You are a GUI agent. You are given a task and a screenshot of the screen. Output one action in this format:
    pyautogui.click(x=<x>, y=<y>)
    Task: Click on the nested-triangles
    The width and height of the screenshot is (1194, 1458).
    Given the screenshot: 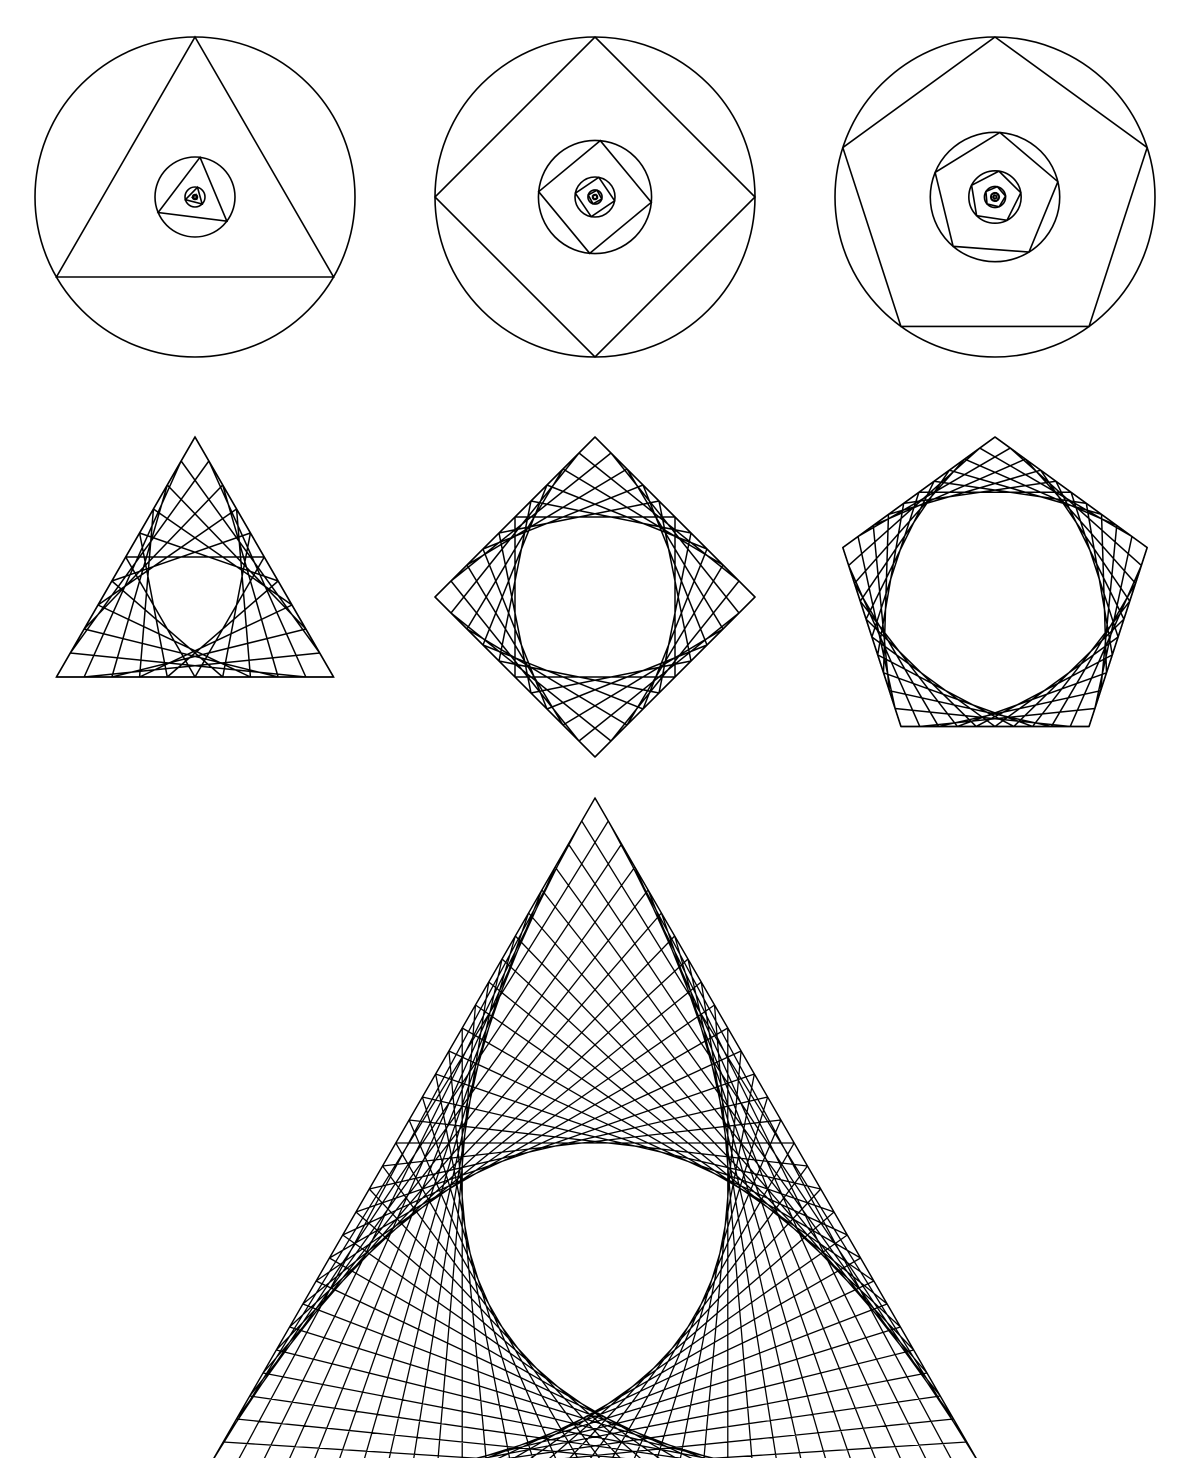 What is the action you would take?
    pyautogui.click(x=195, y=196)
    